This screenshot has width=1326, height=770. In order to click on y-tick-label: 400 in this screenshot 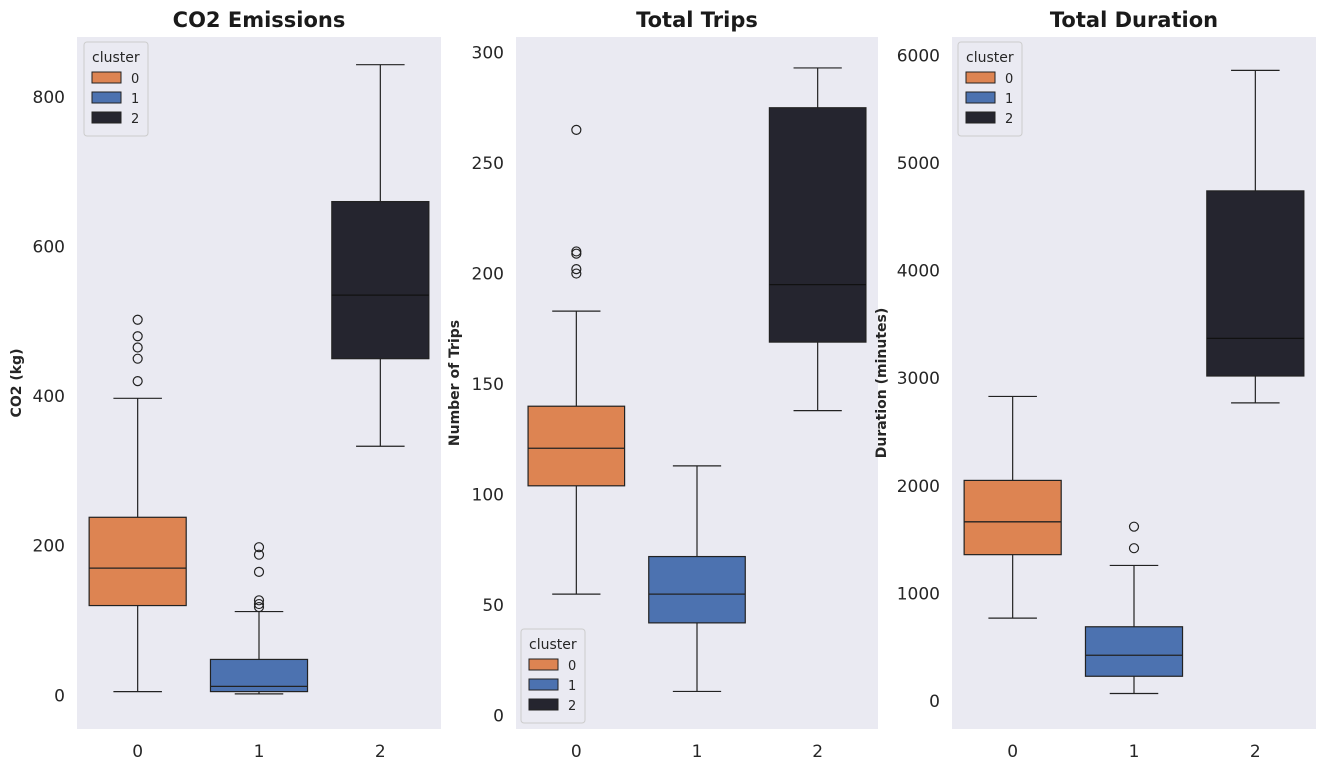, I will do `click(49, 397)`.